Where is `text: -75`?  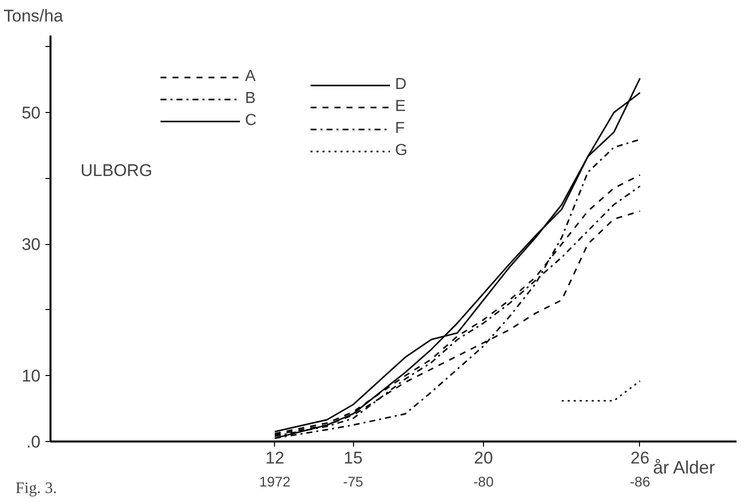
text: -75 is located at coordinates (353, 482).